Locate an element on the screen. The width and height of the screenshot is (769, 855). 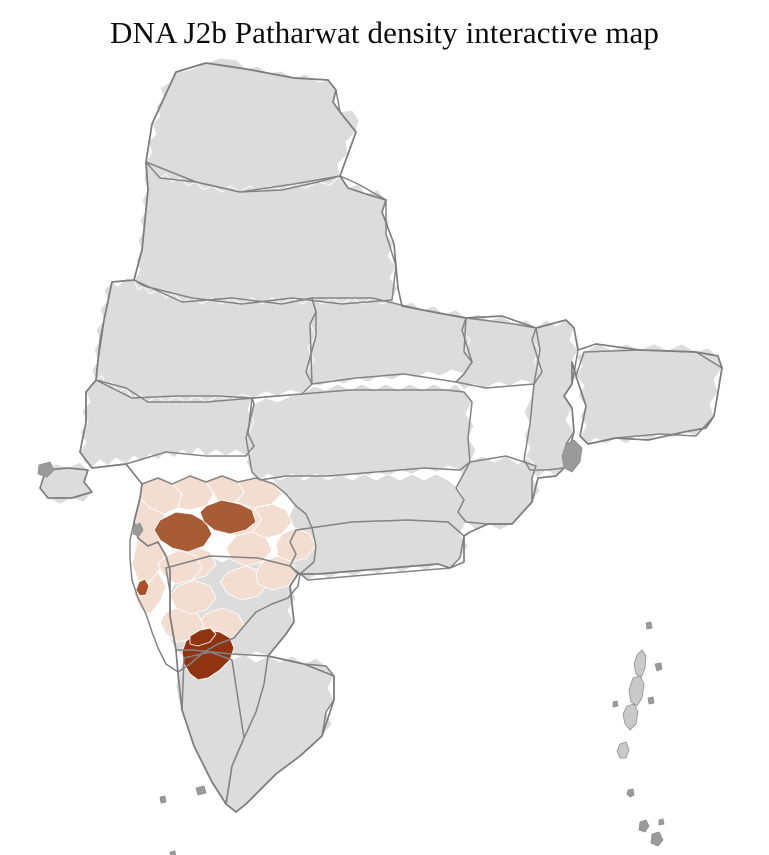
island-great-nicobar is located at coordinates (657, 839).